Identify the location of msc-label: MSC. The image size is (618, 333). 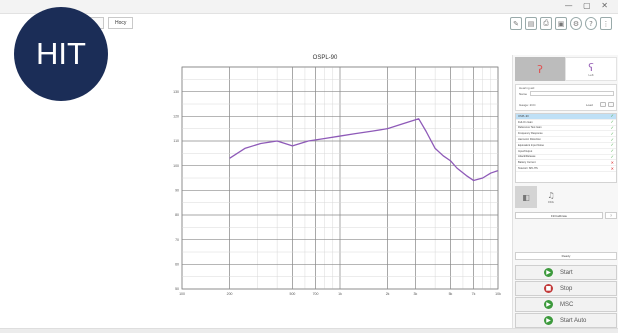
(567, 304).